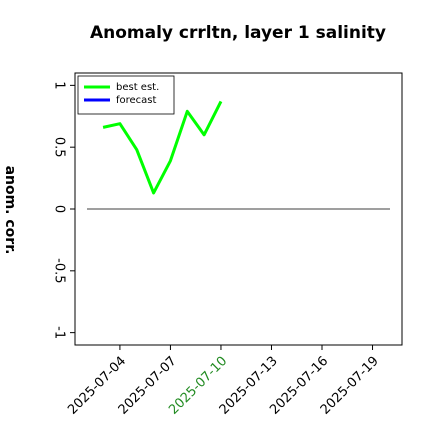  Describe the element at coordinates (10, 210) in the screenshot. I see `y-axis-label: anom. corr.` at that location.